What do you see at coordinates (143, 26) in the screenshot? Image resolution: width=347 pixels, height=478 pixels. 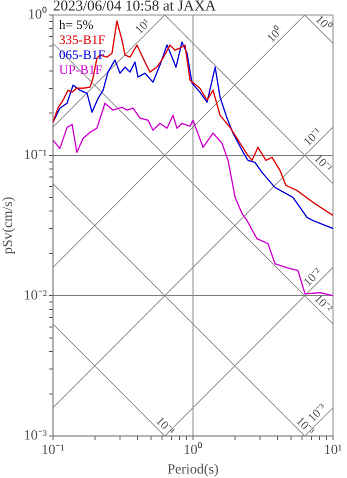 I see `annotation: 10¹` at bounding box center [143, 26].